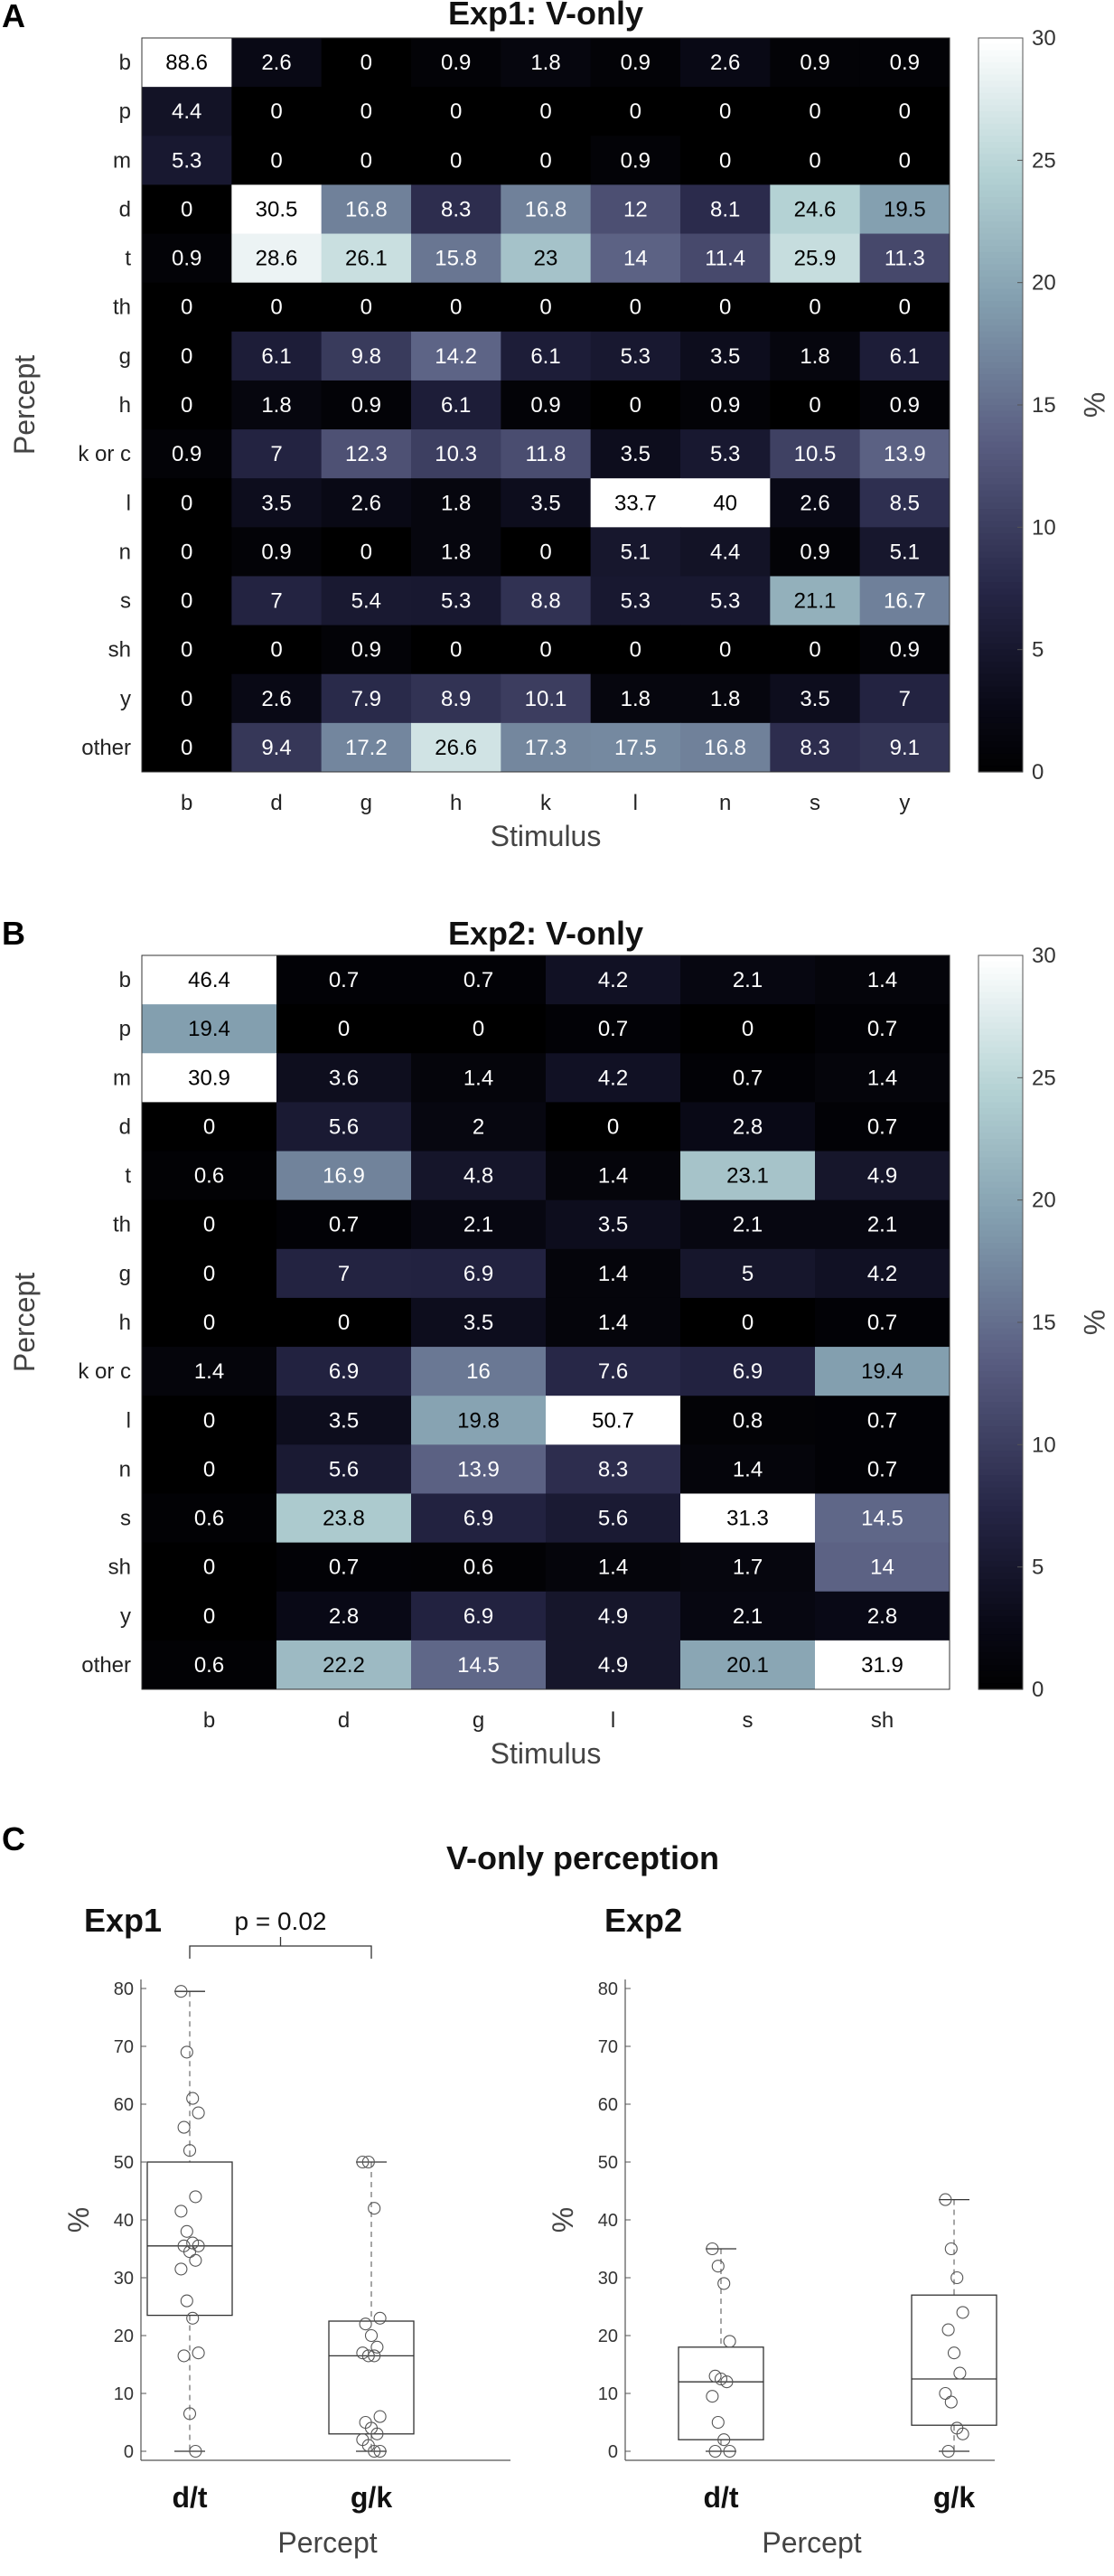 Image resolution: width=1114 pixels, height=2576 pixels. What do you see at coordinates (613, 1372) in the screenshot?
I see `cell-value: 7.6` at bounding box center [613, 1372].